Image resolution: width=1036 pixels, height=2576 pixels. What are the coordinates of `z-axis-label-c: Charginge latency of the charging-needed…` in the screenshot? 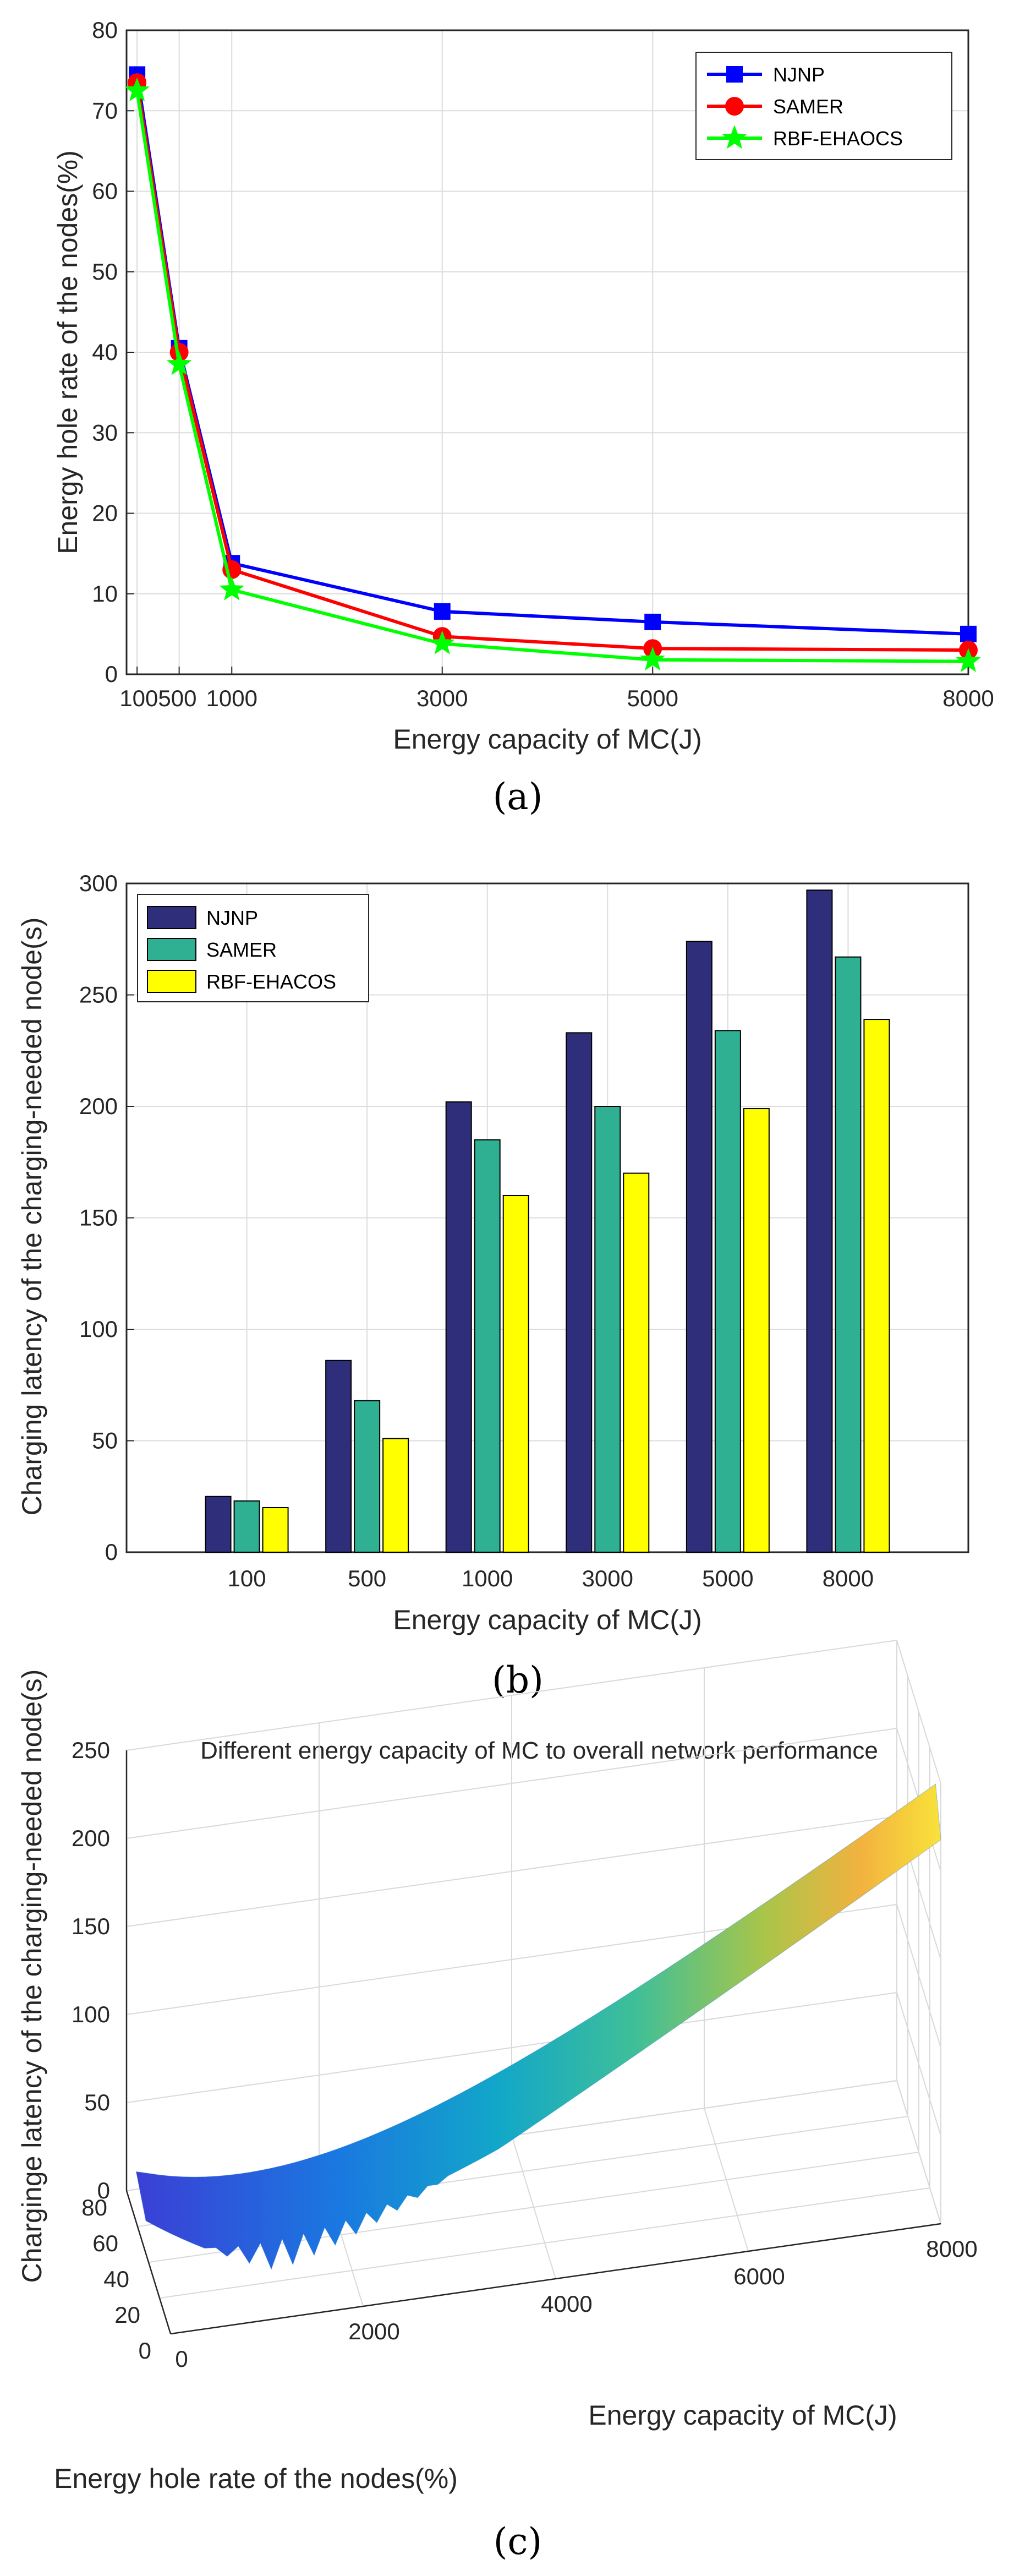 It's located at (32, 1976).